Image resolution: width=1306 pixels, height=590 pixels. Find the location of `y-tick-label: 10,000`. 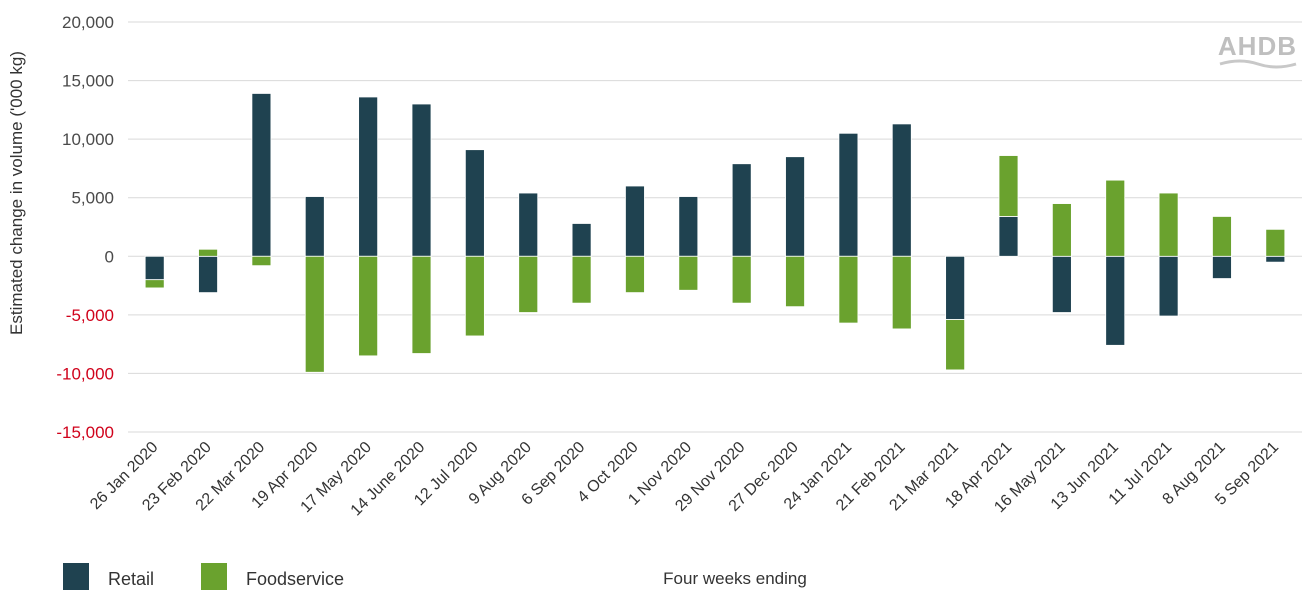

y-tick-label: 10,000 is located at coordinates (88, 139).